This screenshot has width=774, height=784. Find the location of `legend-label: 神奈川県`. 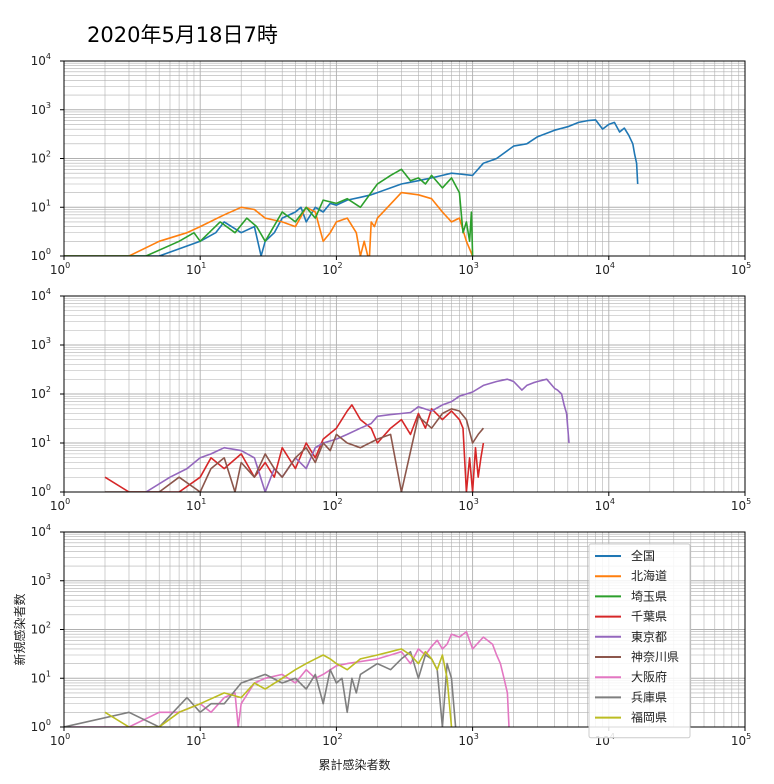

legend-label: 神奈川県 is located at coordinates (655, 657).